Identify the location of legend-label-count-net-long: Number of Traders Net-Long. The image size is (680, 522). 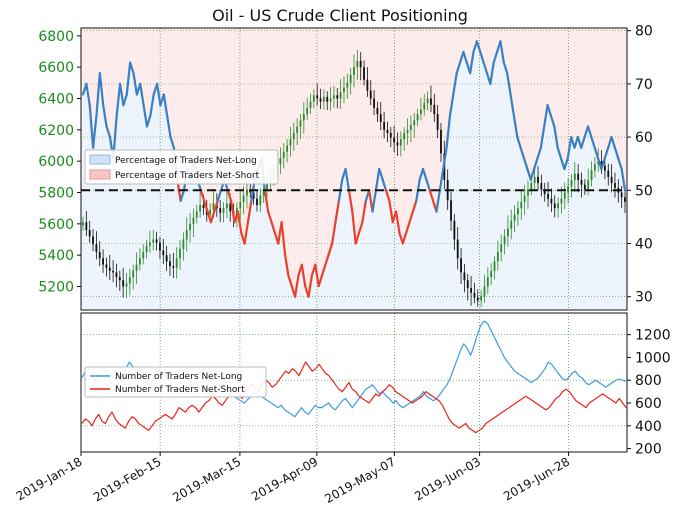
(178, 377).